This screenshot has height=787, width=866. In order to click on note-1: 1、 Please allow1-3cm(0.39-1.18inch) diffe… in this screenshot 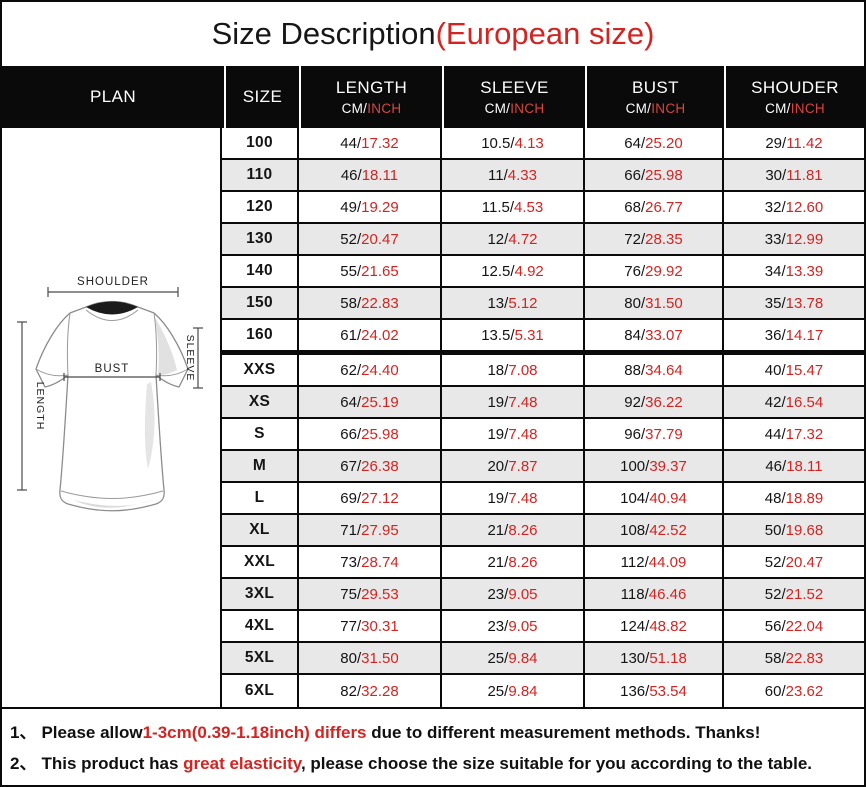, I will do `click(433, 732)`.